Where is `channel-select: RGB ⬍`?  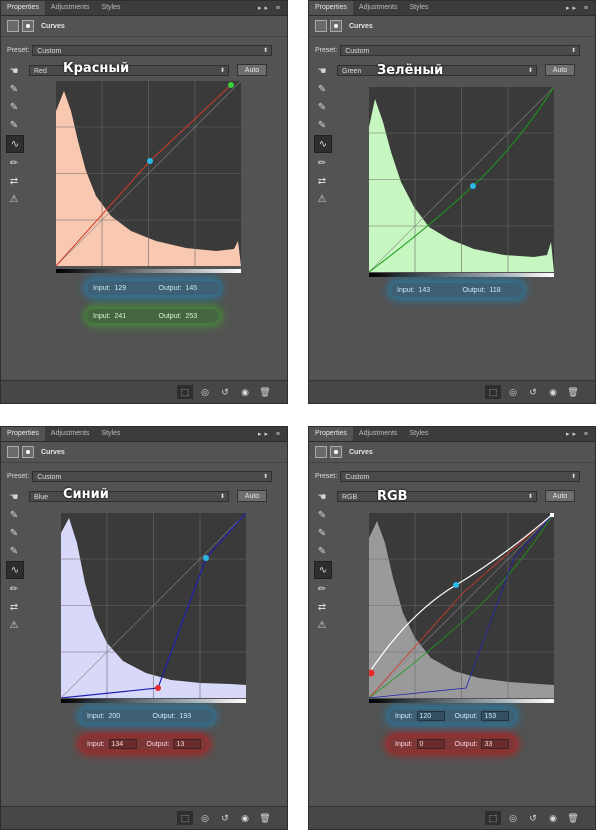
channel-select: RGB ⬍ is located at coordinates (437, 496).